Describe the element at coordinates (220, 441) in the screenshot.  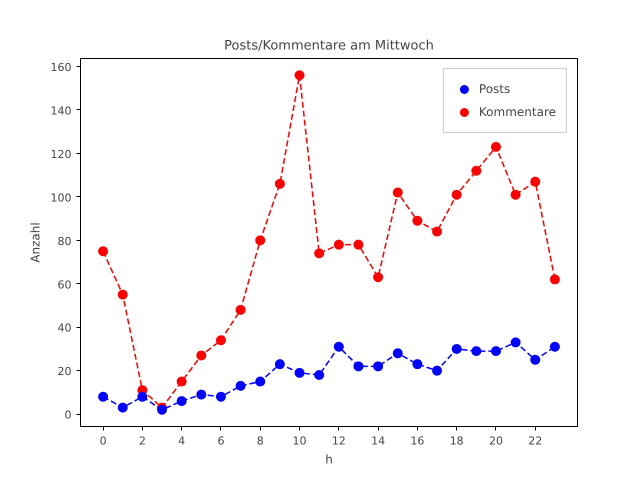
I see `x-tick-label: 6` at that location.